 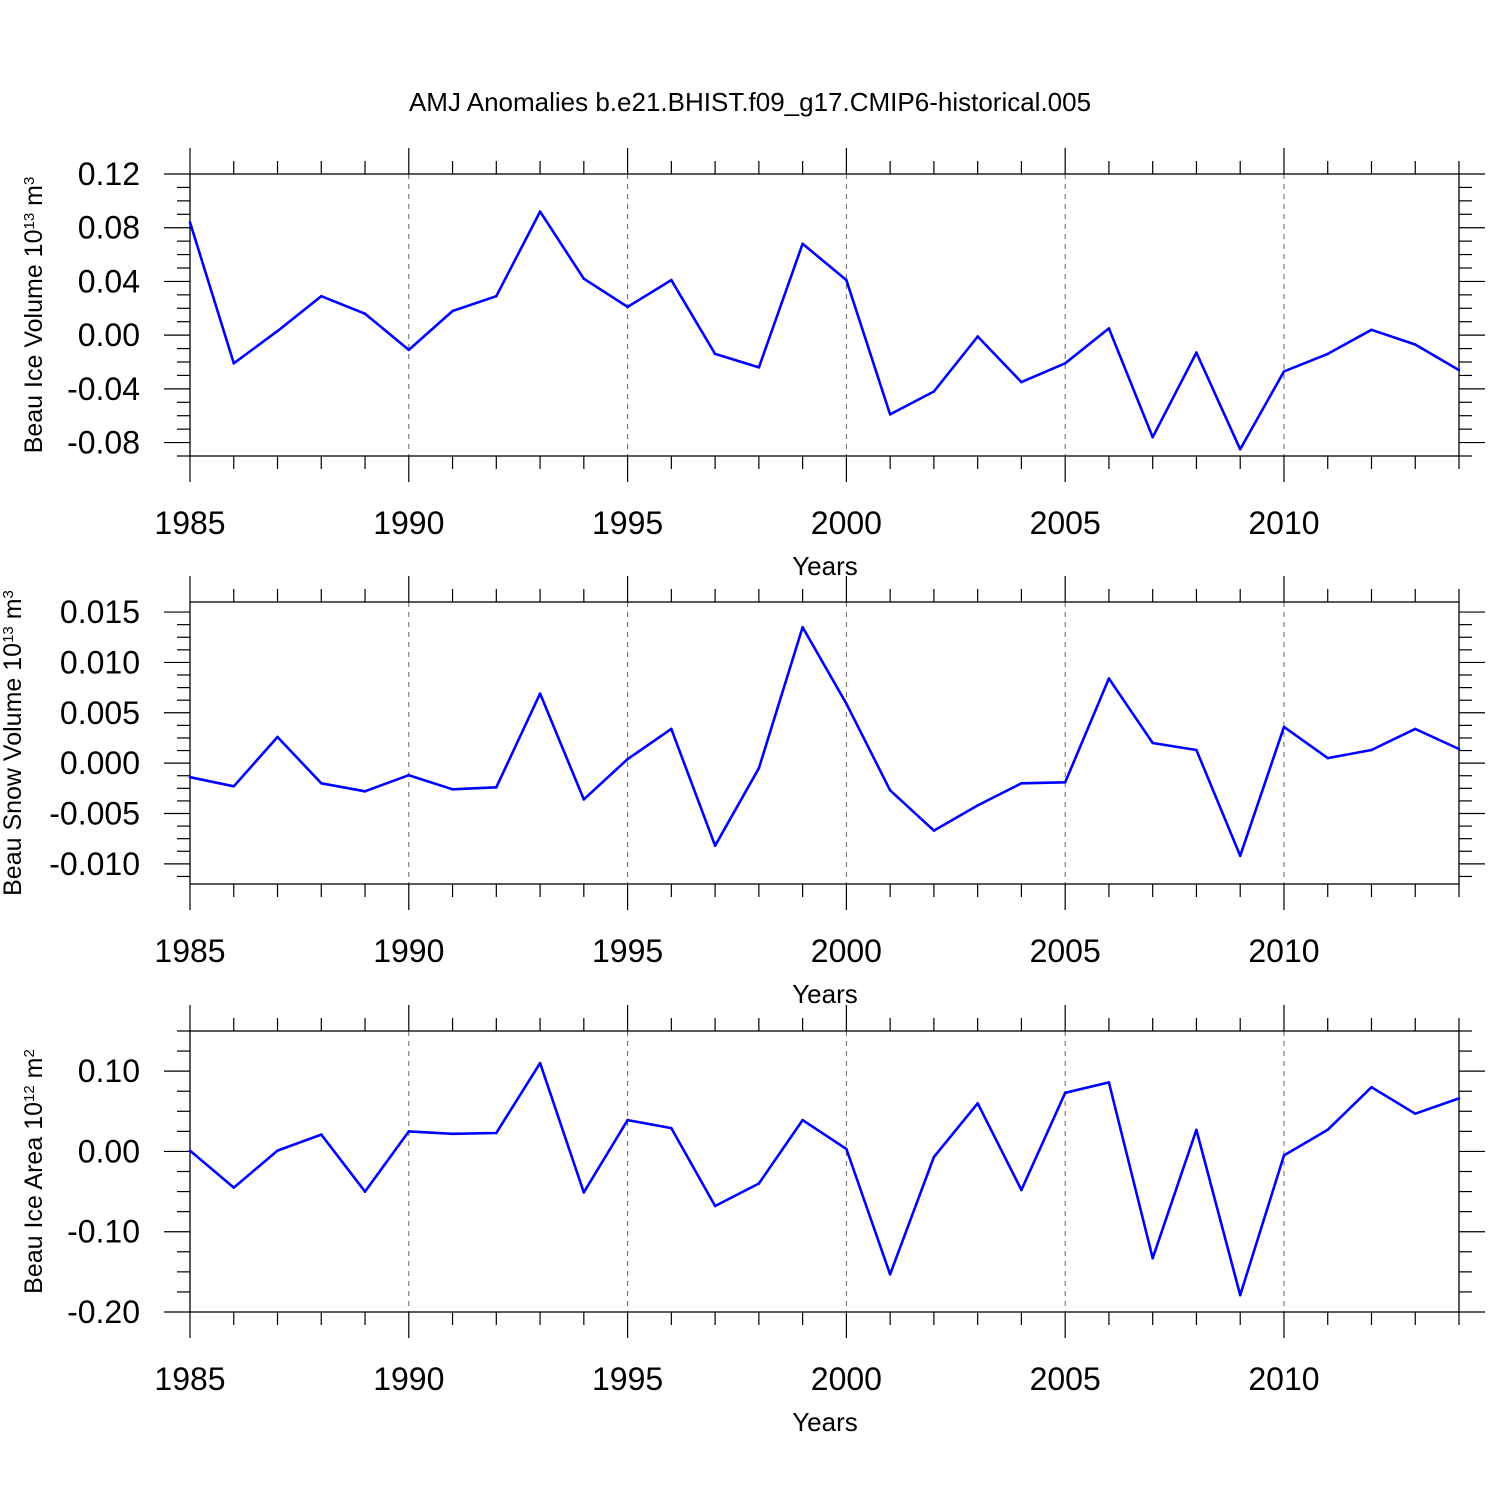 I want to click on y-tick-label: 0.04, so click(x=109, y=281).